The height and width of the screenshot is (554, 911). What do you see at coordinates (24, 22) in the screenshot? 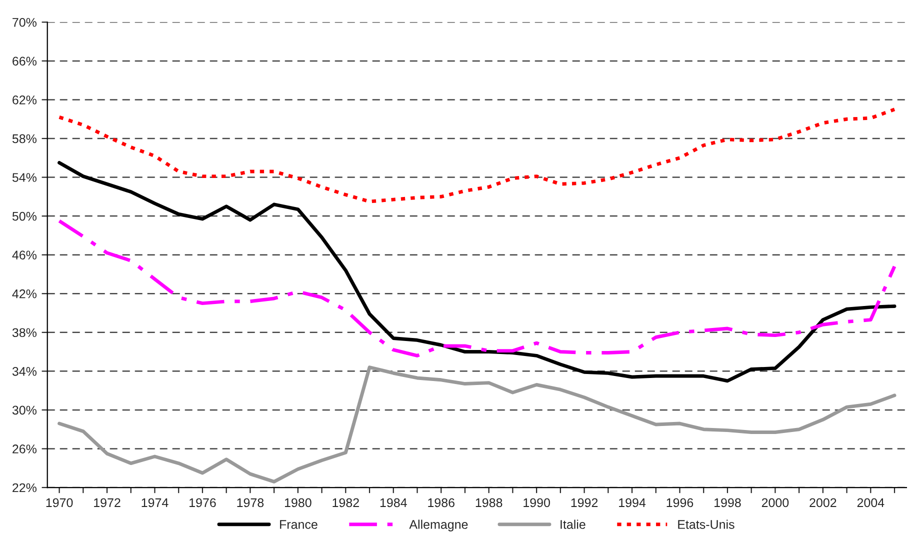
I see `y-tick-label: 70%` at bounding box center [24, 22].